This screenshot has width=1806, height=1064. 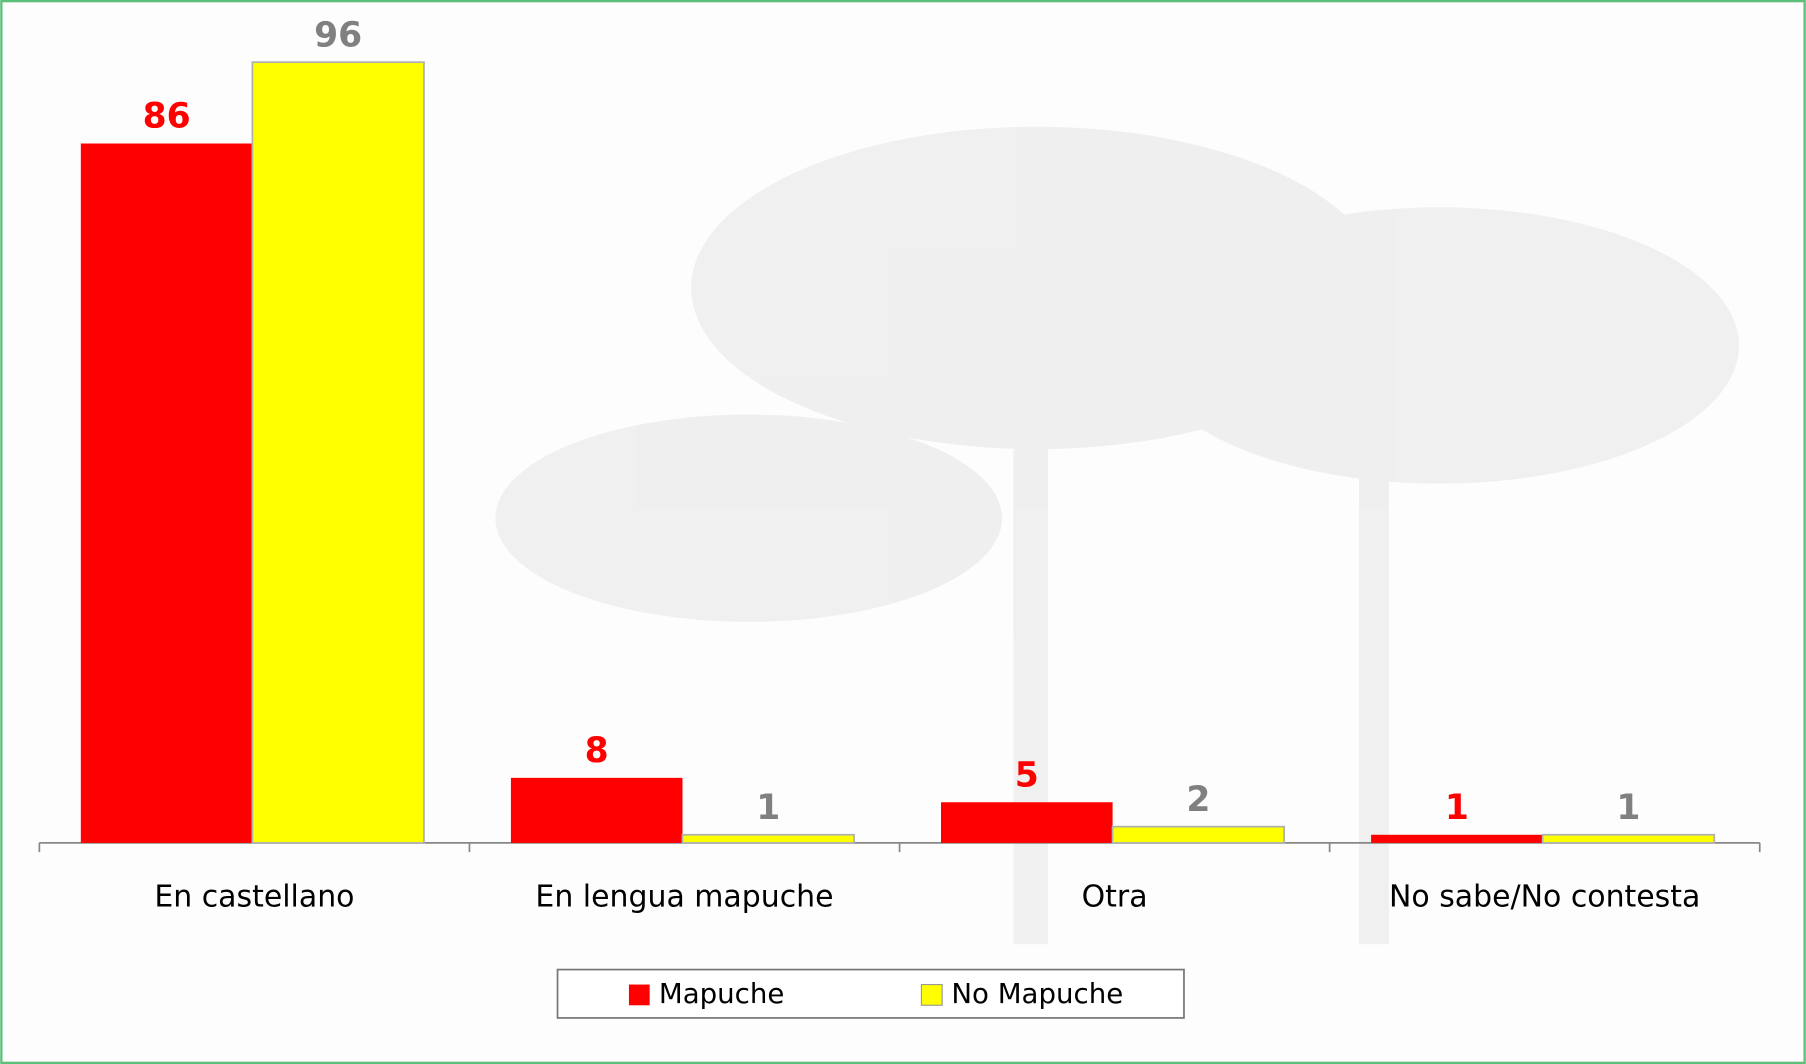 I want to click on x-tick-label: En lengua mapuche, so click(x=684, y=897).